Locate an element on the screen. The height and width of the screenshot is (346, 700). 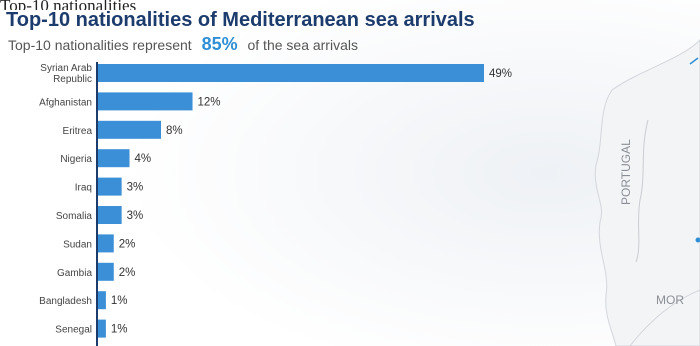
category-label-line: Eritrea is located at coordinates (78, 131).